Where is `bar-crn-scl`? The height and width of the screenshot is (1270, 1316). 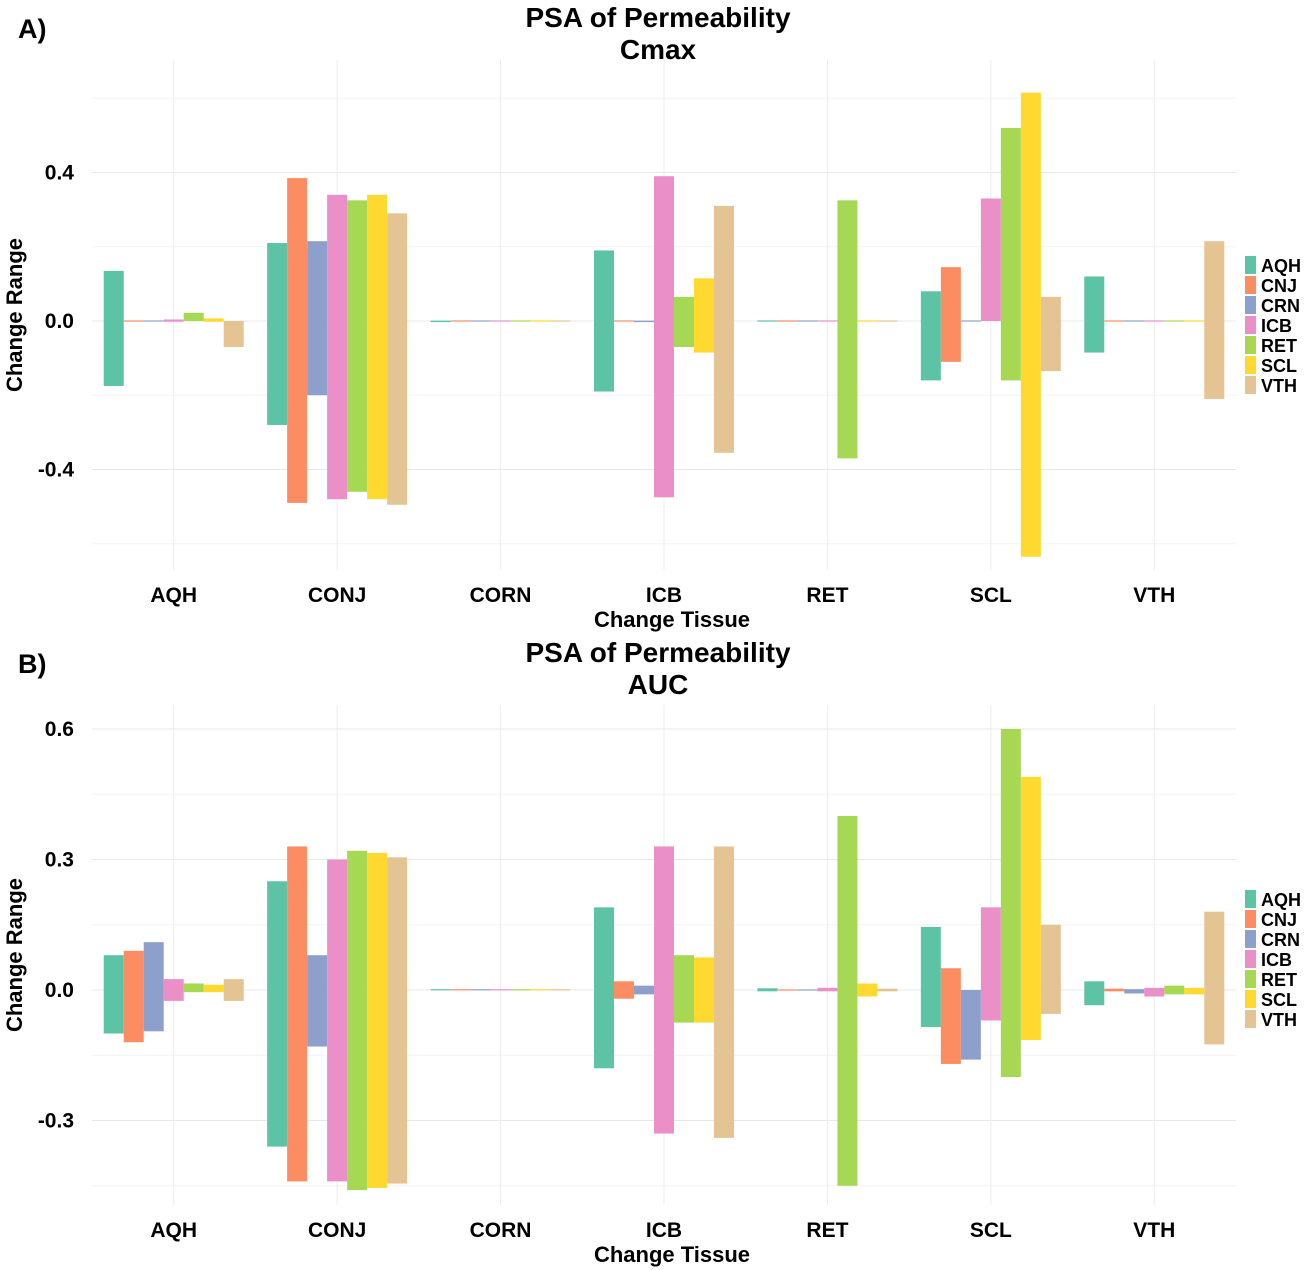 bar-crn-scl is located at coordinates (970, 321).